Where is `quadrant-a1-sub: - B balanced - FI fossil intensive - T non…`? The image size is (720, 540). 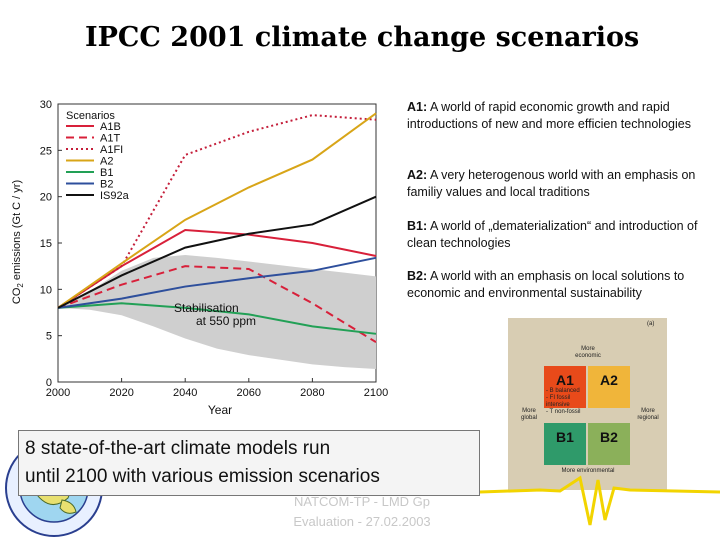
quadrant-a1-sub: - B balanced - FI fossil intensive - T non… is located at coordinates (563, 401).